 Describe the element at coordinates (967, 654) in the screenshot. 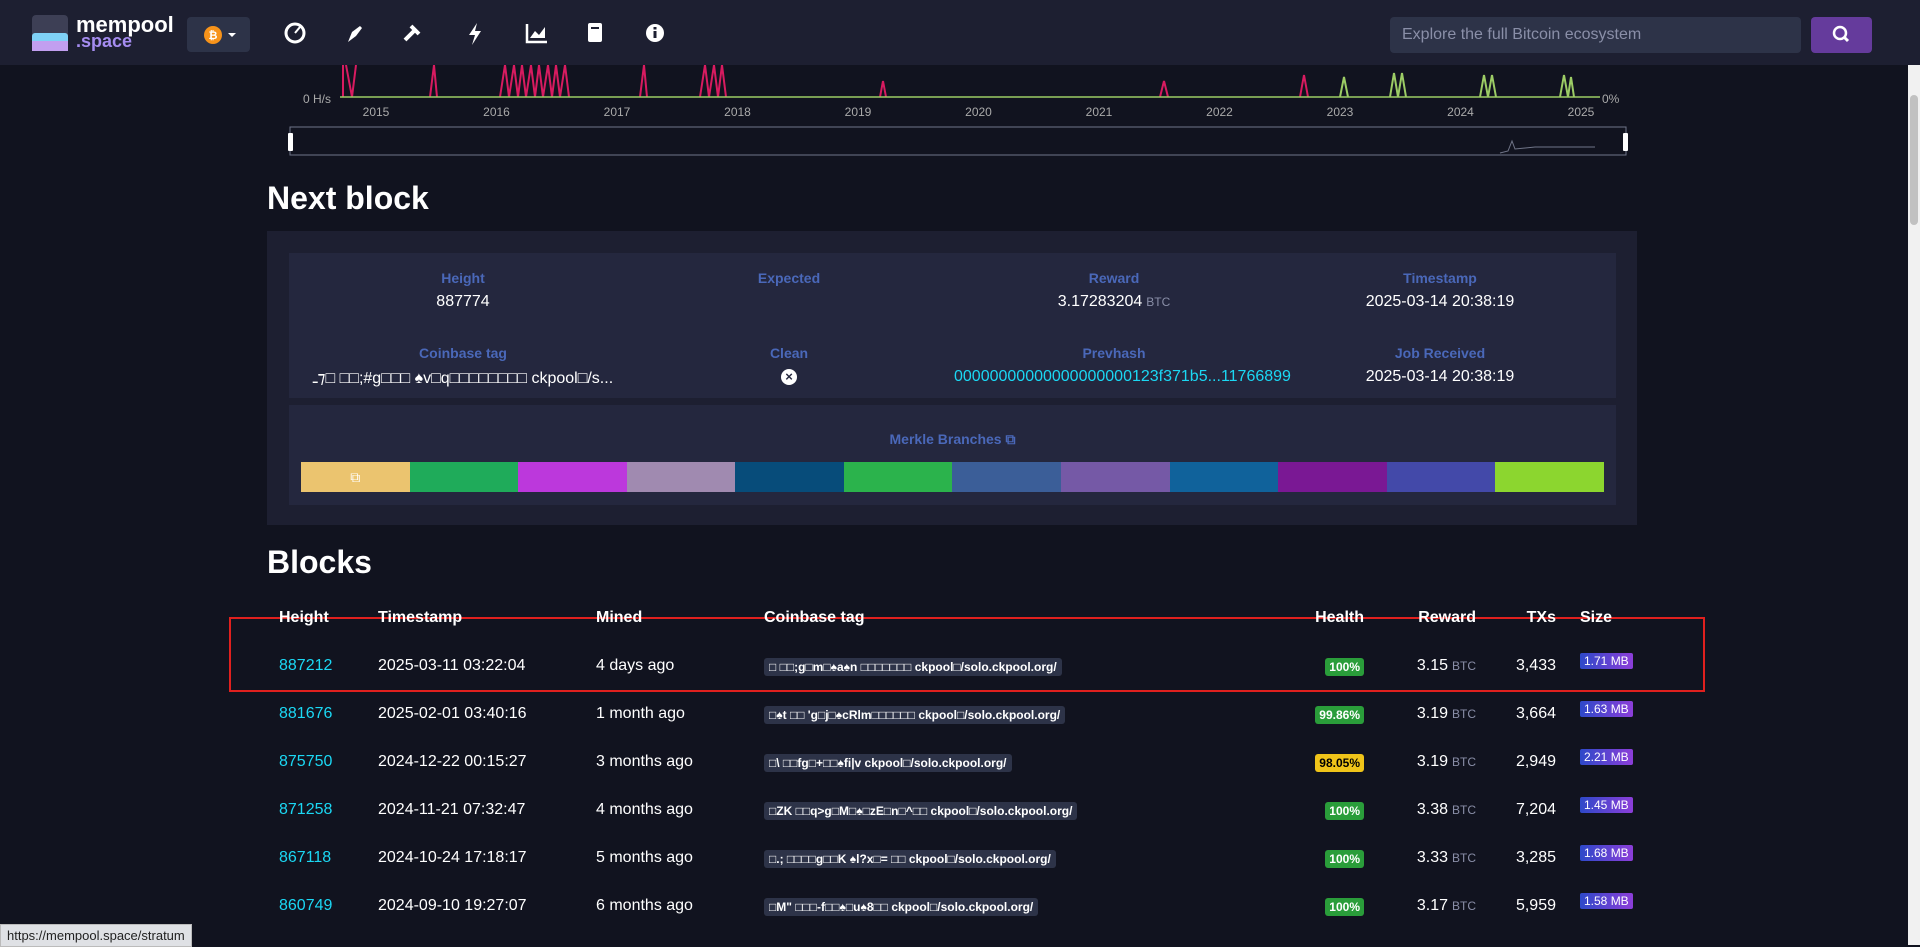

I see `highlight-box` at that location.